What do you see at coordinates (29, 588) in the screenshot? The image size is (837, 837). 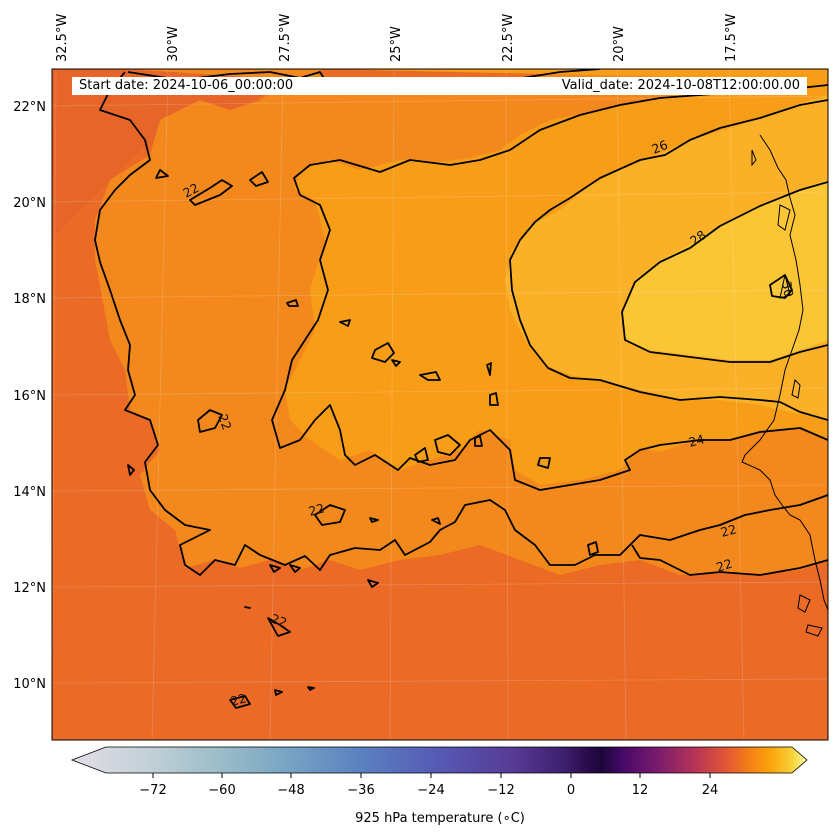 I see `lat-label-12n: 12°N` at bounding box center [29, 588].